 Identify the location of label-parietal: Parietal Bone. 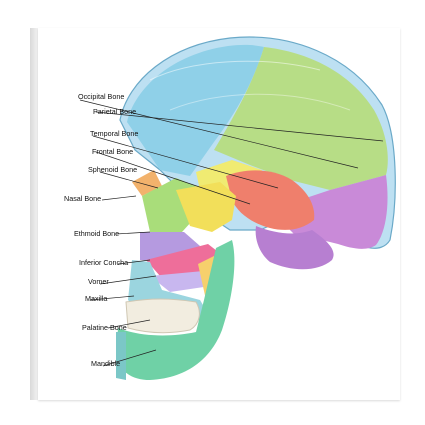
(115, 111).